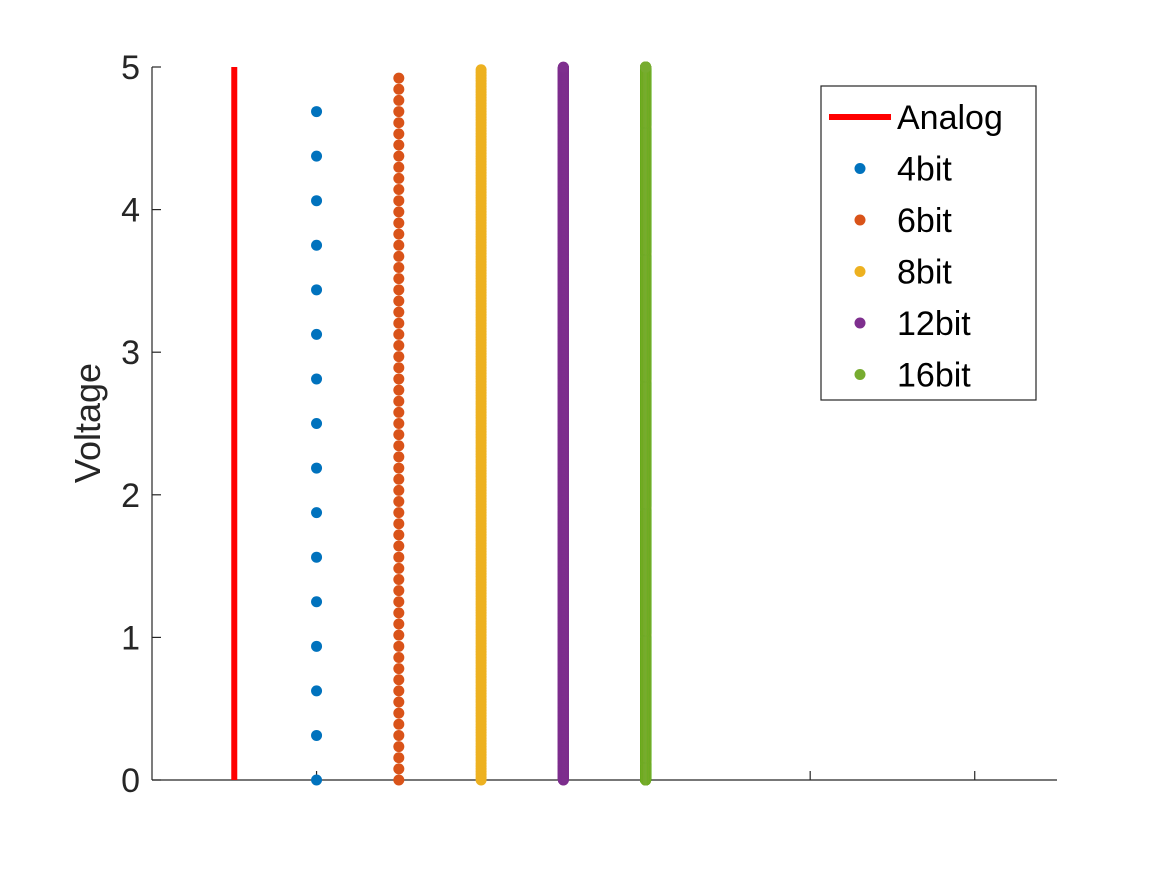  Describe the element at coordinates (481, 424) in the screenshot. I see `series-8bit` at that location.